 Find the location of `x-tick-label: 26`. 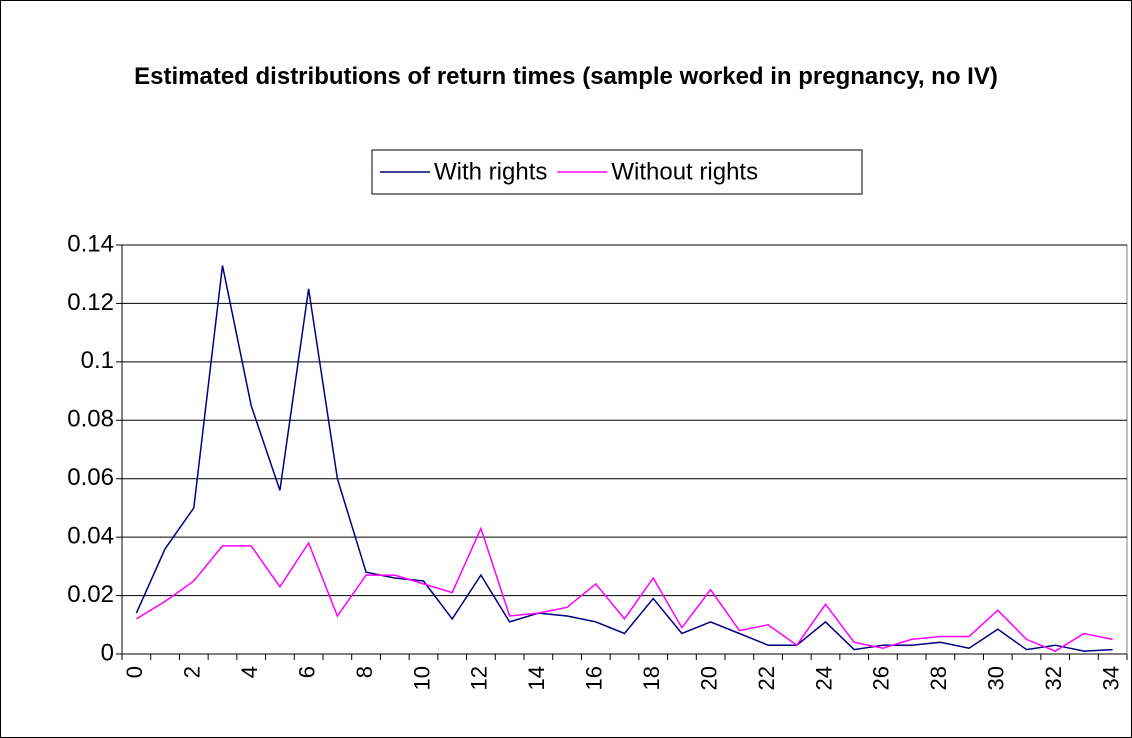

x-tick-label: 26 is located at coordinates (881, 678).